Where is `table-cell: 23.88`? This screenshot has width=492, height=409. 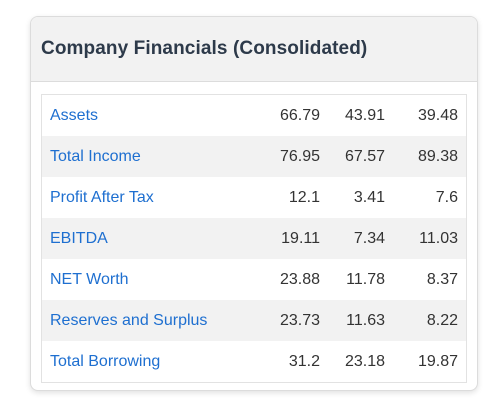
table-cell: 23.88 is located at coordinates (299, 279).